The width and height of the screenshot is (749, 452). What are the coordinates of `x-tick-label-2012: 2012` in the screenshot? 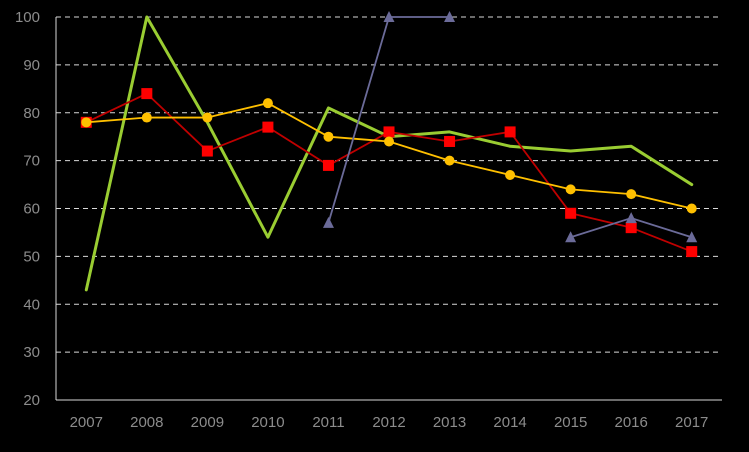 It's located at (388, 422).